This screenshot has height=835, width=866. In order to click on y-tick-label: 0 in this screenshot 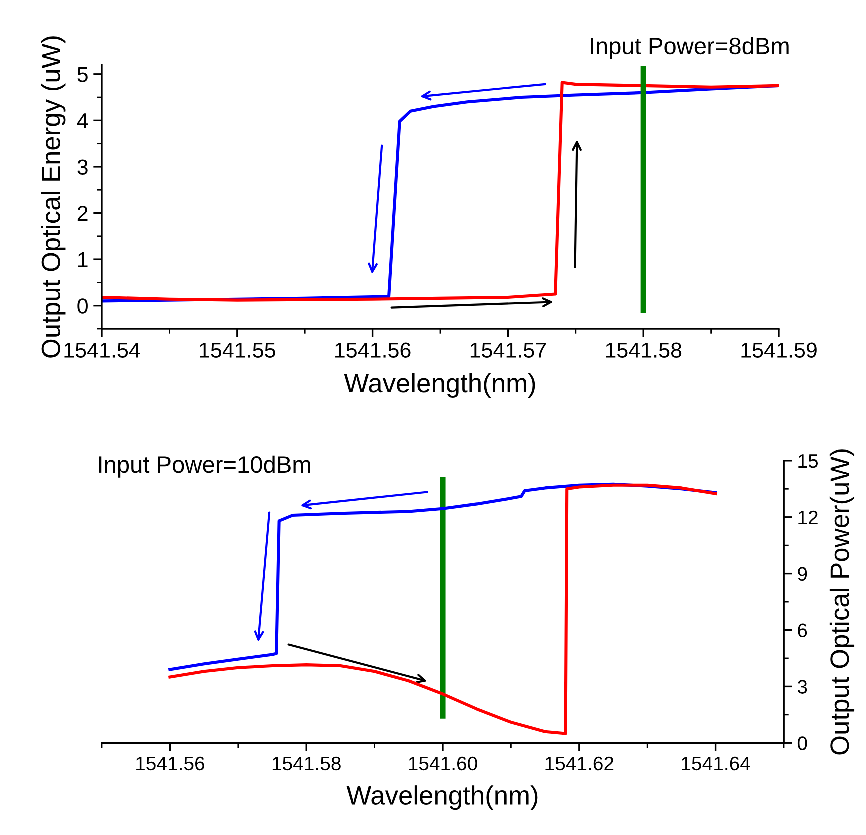, I will do `click(83, 306)`.